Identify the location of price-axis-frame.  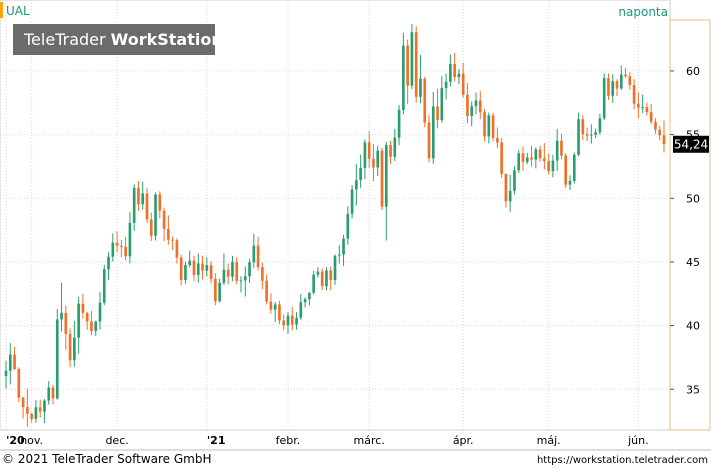
(690, 225).